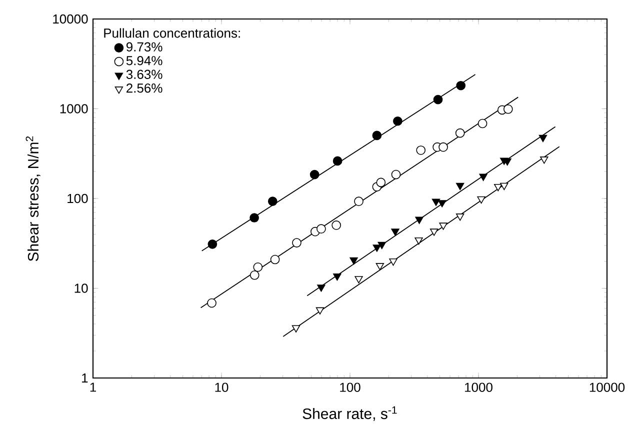 Image resolution: width=631 pixels, height=440 pixels. What do you see at coordinates (85, 378) in the screenshot?
I see `y-tick-label: 1` at bounding box center [85, 378].